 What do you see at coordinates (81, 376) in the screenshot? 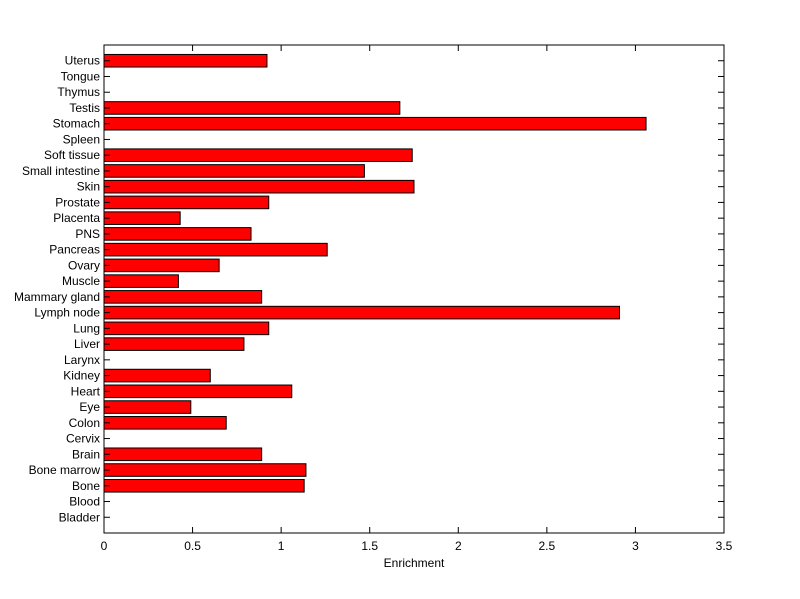
I see `y-tick-label: Kidney` at bounding box center [81, 376].